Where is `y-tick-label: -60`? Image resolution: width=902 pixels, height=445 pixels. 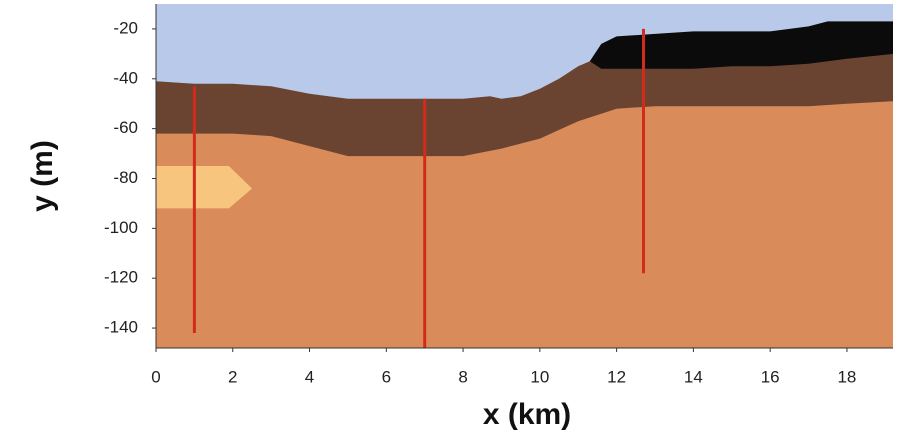
y-tick-label: -60 is located at coordinates (125, 127).